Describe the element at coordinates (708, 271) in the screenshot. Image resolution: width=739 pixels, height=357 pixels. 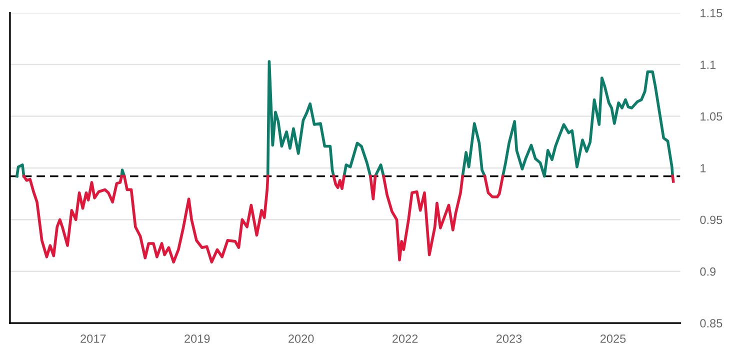
I see `y-tick-label: 0.9` at that location.